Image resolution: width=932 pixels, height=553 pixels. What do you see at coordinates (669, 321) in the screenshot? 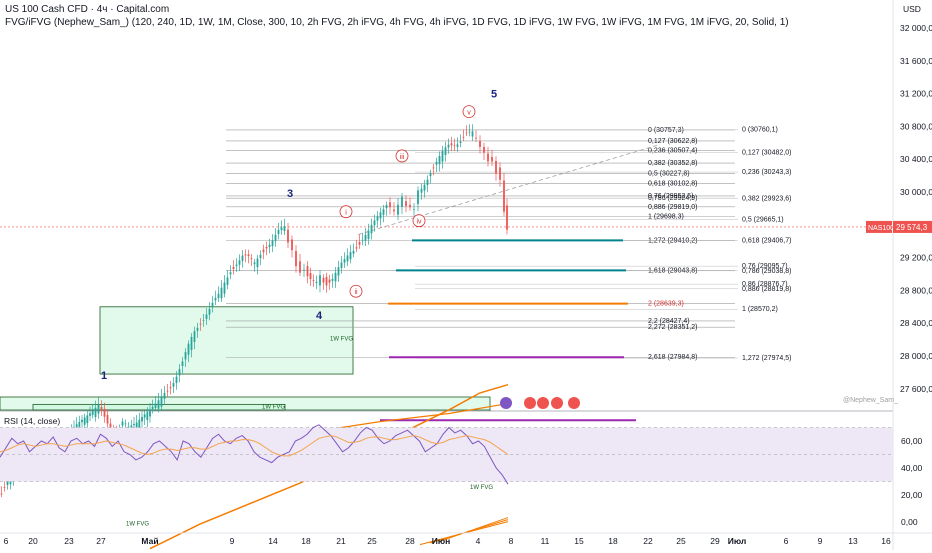
I see `fib-level-label: 2,2 (28427,4)` at bounding box center [669, 321].